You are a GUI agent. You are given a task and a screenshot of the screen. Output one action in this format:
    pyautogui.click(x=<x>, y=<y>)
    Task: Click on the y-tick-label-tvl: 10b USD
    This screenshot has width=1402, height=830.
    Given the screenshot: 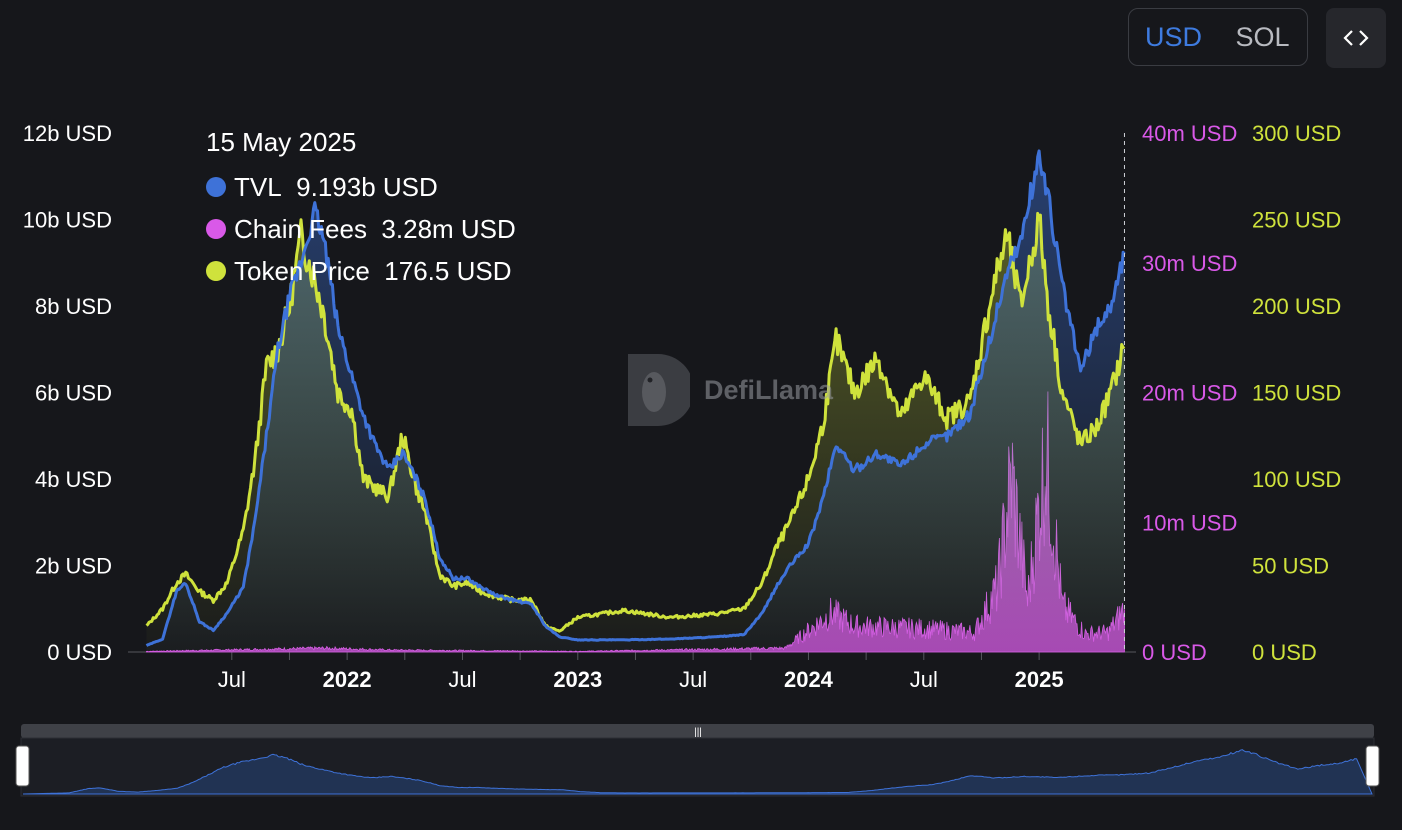 What is the action you would take?
    pyautogui.click(x=67, y=220)
    